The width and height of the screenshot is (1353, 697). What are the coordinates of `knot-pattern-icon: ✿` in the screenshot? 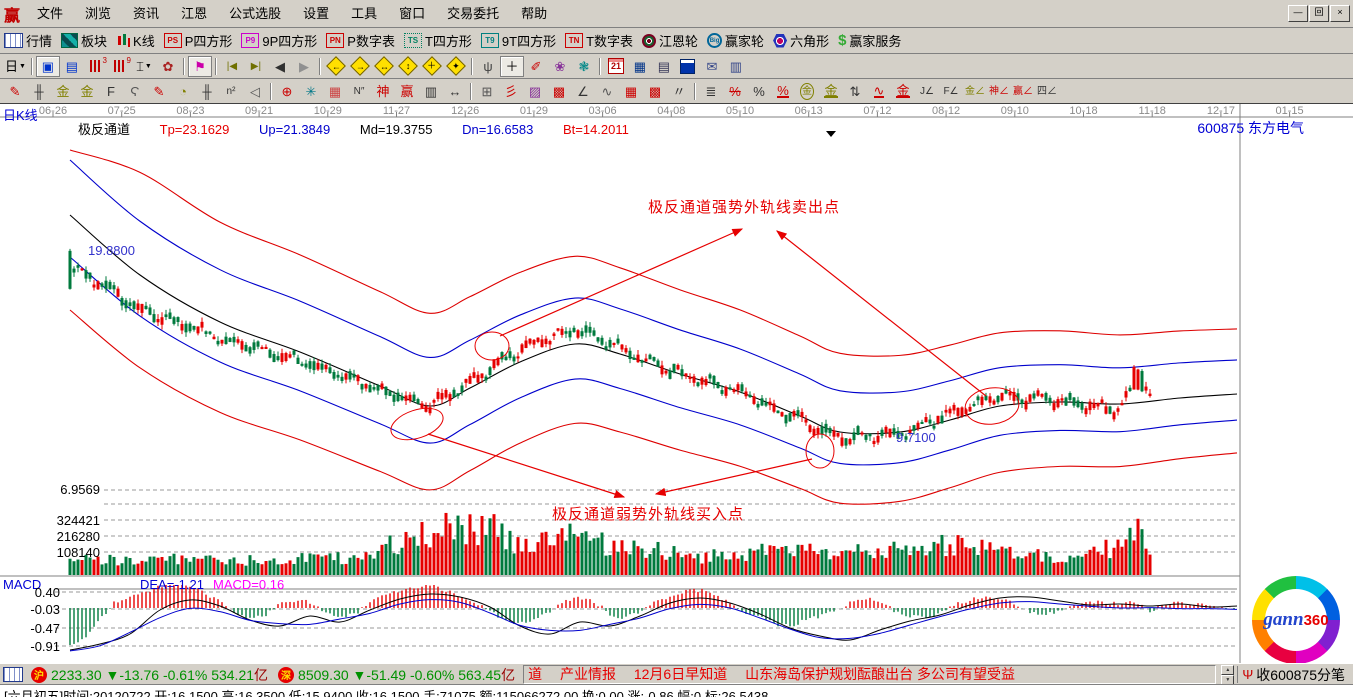 It's located at (168, 66).